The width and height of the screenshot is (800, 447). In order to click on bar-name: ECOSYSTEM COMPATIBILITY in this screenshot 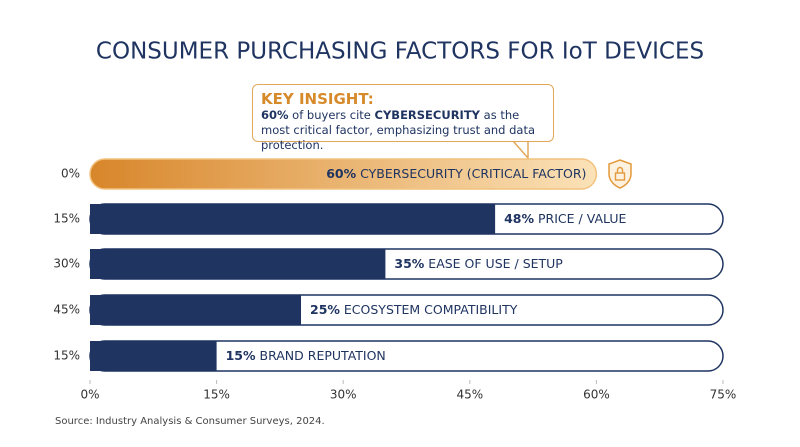, I will do `click(431, 309)`.